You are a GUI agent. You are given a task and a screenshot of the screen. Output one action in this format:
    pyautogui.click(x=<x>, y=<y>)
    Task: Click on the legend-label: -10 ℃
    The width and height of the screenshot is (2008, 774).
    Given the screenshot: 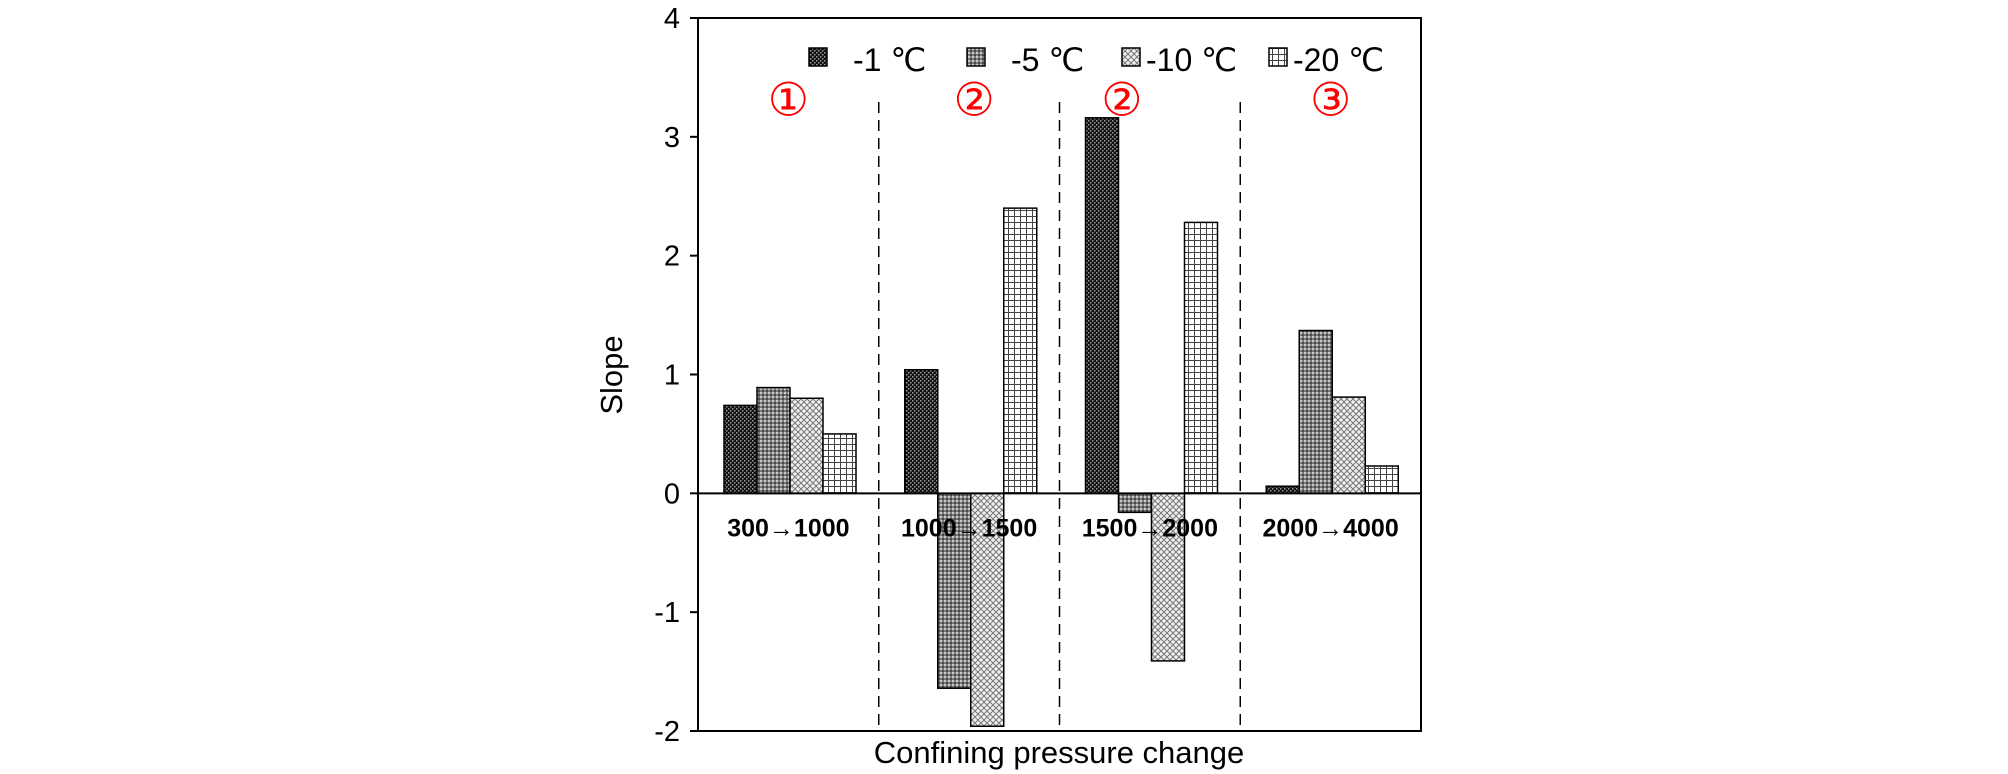 What is the action you would take?
    pyautogui.click(x=1191, y=60)
    